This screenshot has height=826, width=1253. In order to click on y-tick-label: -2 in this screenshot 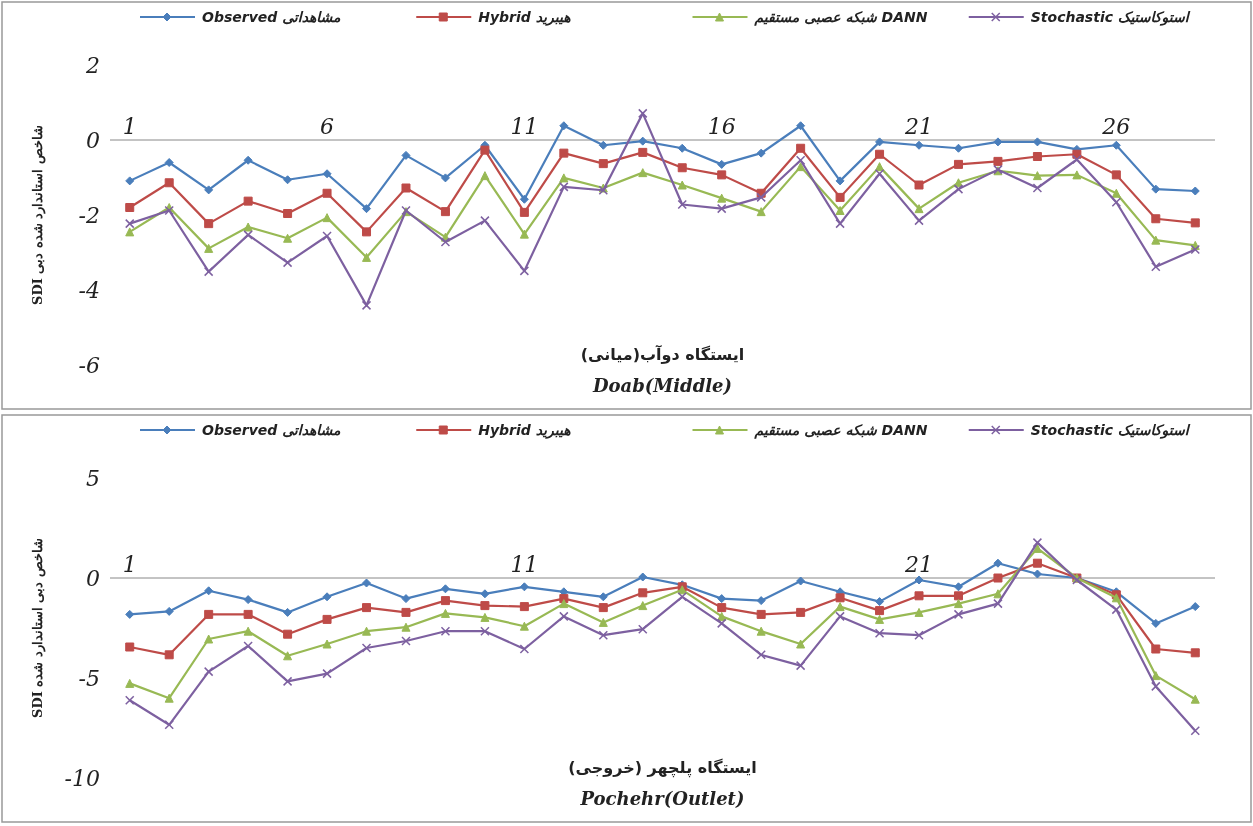, I will do `click(89, 215)`.